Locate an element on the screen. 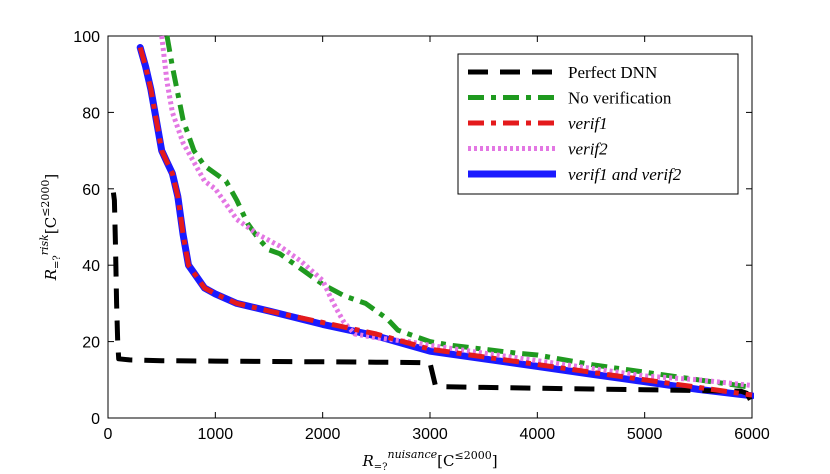  y-tick-label-0: 0 is located at coordinates (95, 419).